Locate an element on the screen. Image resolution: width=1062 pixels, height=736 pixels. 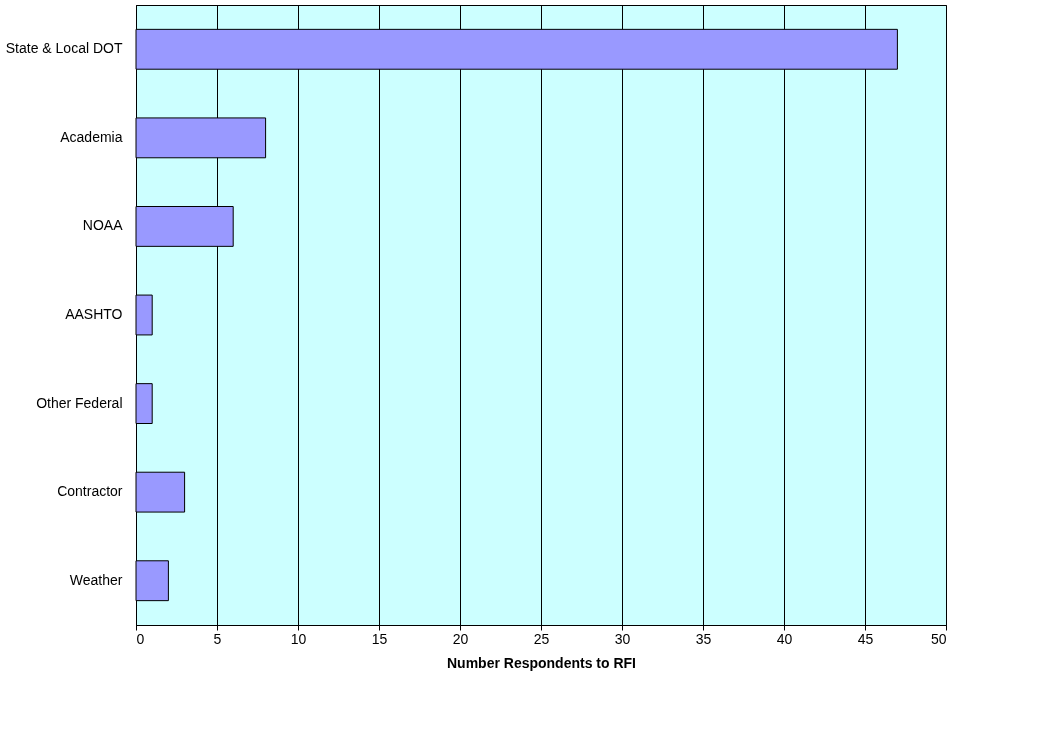
x-tick-label: 30 is located at coordinates (622, 638).